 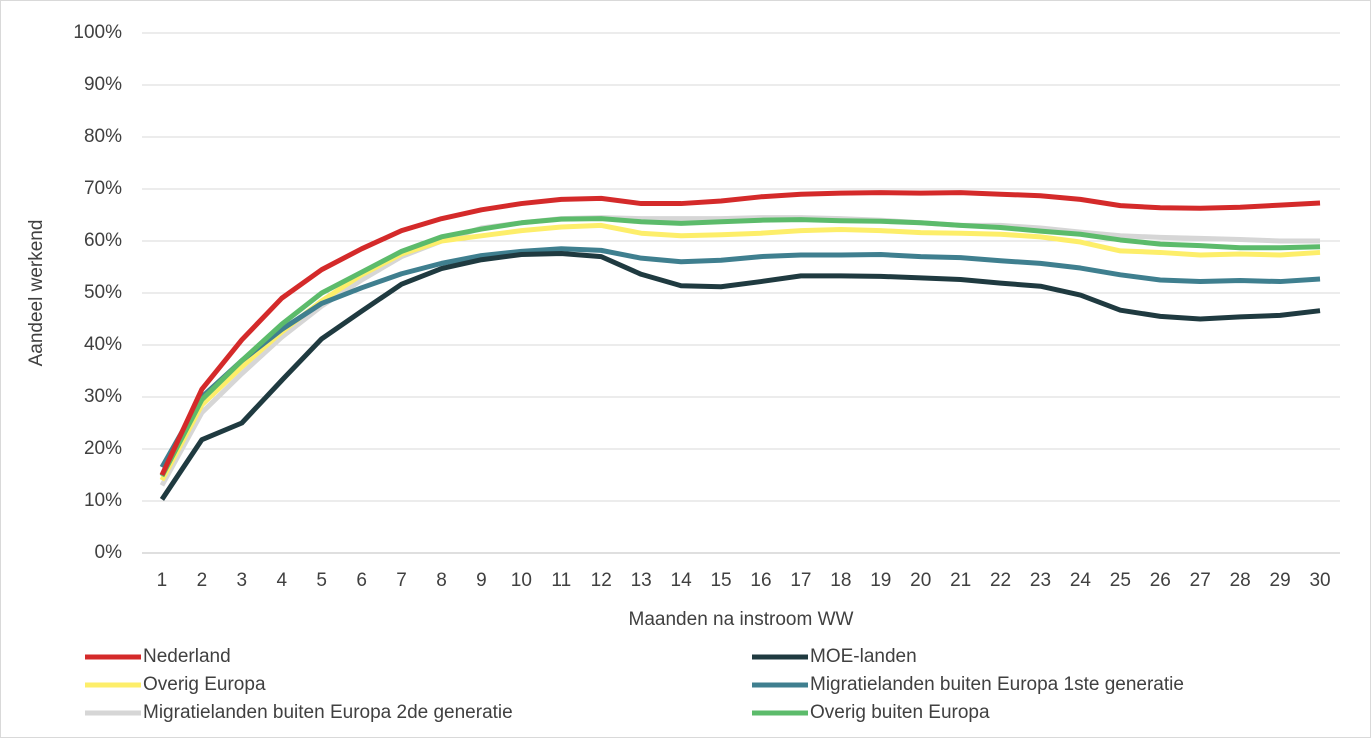 I want to click on y-tick-label: 30%, so click(x=103, y=396).